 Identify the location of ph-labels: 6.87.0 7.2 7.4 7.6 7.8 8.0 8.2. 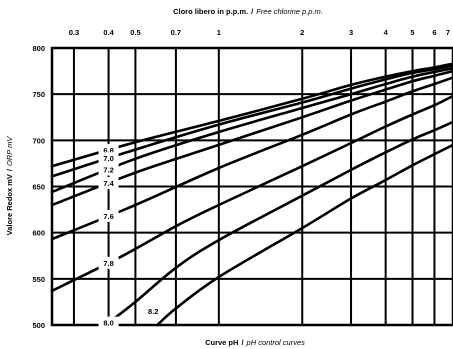
(131, 236).